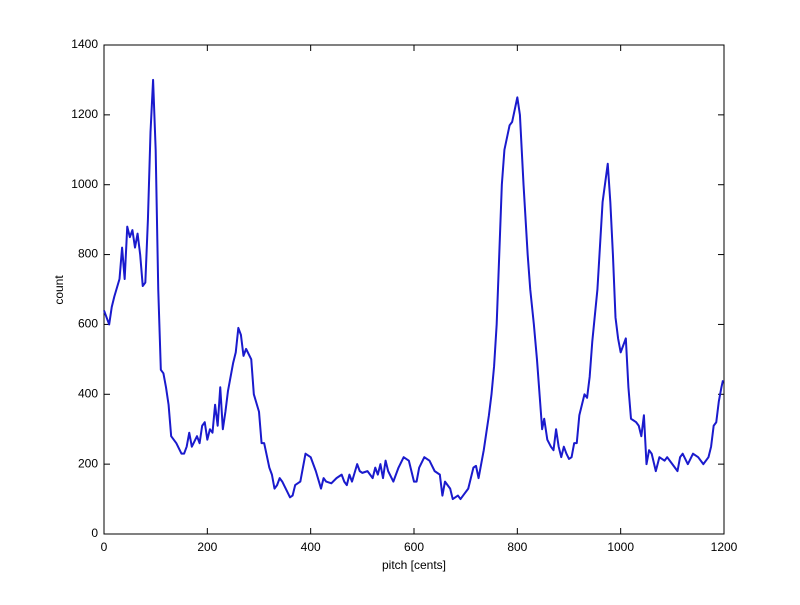  What do you see at coordinates (88, 324) in the screenshot?
I see `y-tick-label: 600` at bounding box center [88, 324].